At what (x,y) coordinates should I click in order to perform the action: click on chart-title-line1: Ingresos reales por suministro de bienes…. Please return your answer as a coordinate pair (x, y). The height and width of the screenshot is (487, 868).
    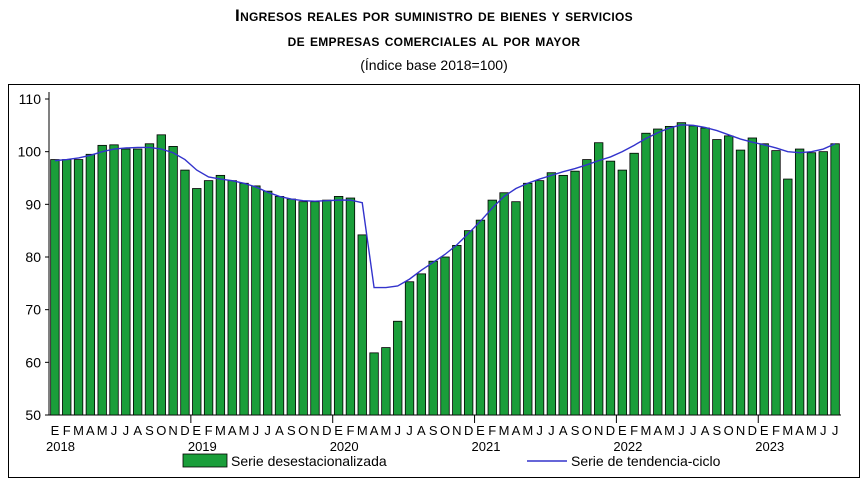
    Looking at the image, I should click on (434, 15).